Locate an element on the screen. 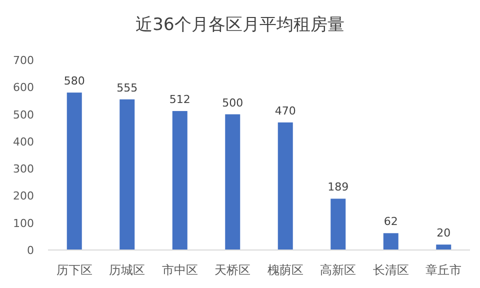 The height and width of the screenshot is (288, 480). x-tick-label: 历下区 is located at coordinates (74, 270).